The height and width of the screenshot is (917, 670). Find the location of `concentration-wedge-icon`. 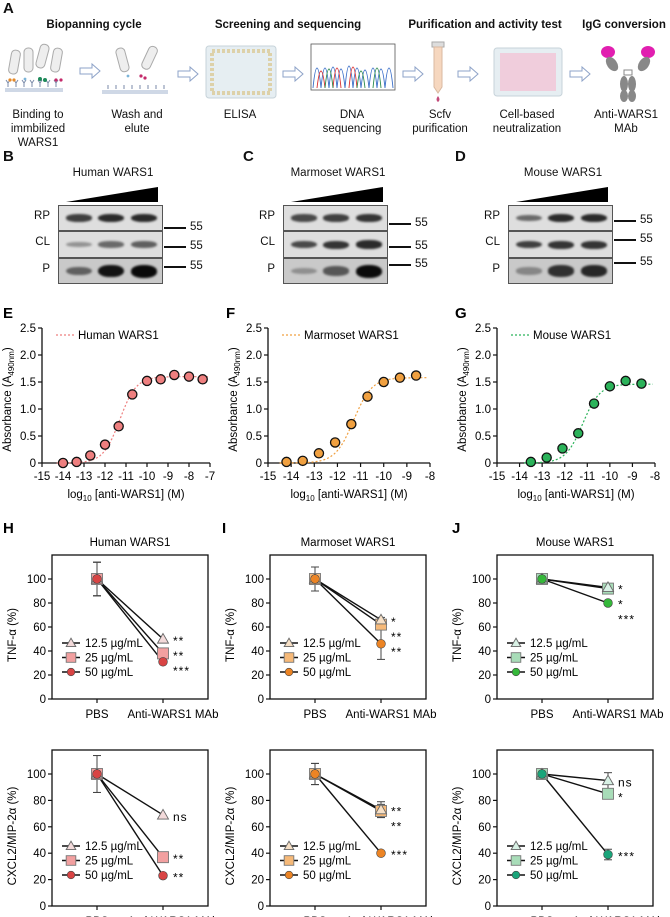

concentration-wedge-icon is located at coordinates (562, 194).